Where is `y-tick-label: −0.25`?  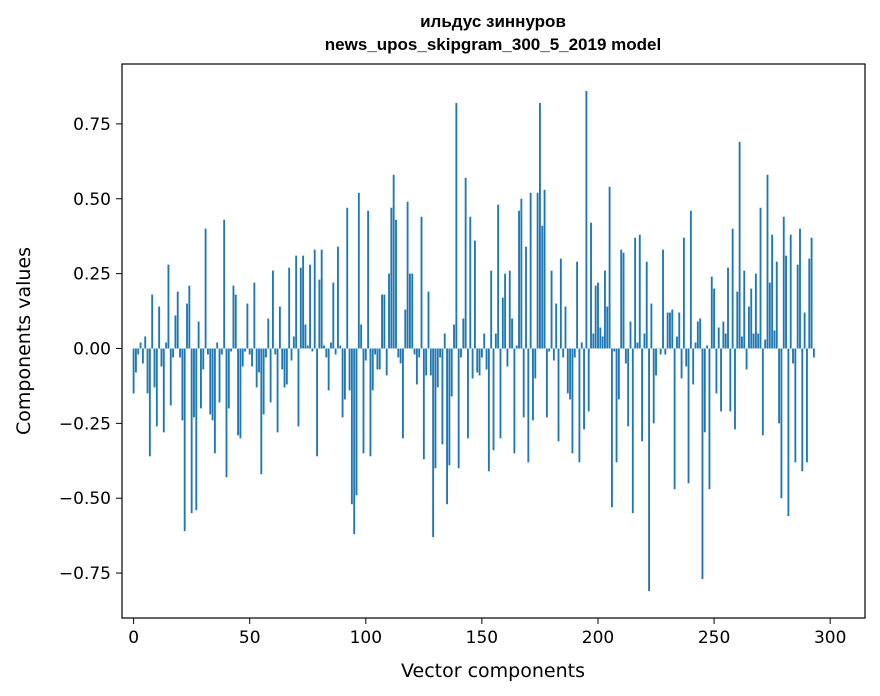 y-tick-label: −0.25 is located at coordinates (85, 424).